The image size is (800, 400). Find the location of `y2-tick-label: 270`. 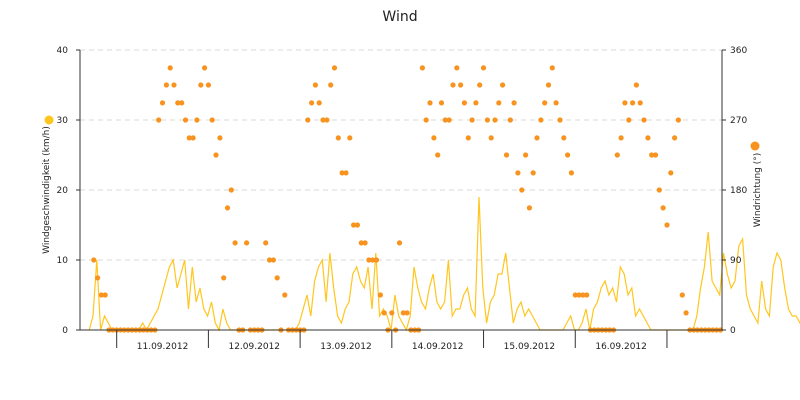

y2-tick-label: 270 is located at coordinates (738, 121).